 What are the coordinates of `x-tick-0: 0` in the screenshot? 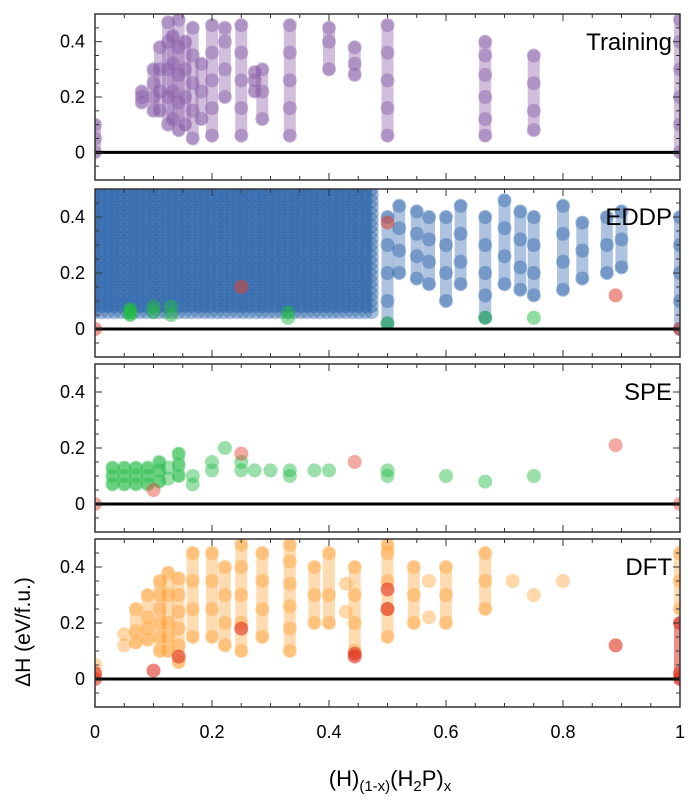 It's located at (95, 732).